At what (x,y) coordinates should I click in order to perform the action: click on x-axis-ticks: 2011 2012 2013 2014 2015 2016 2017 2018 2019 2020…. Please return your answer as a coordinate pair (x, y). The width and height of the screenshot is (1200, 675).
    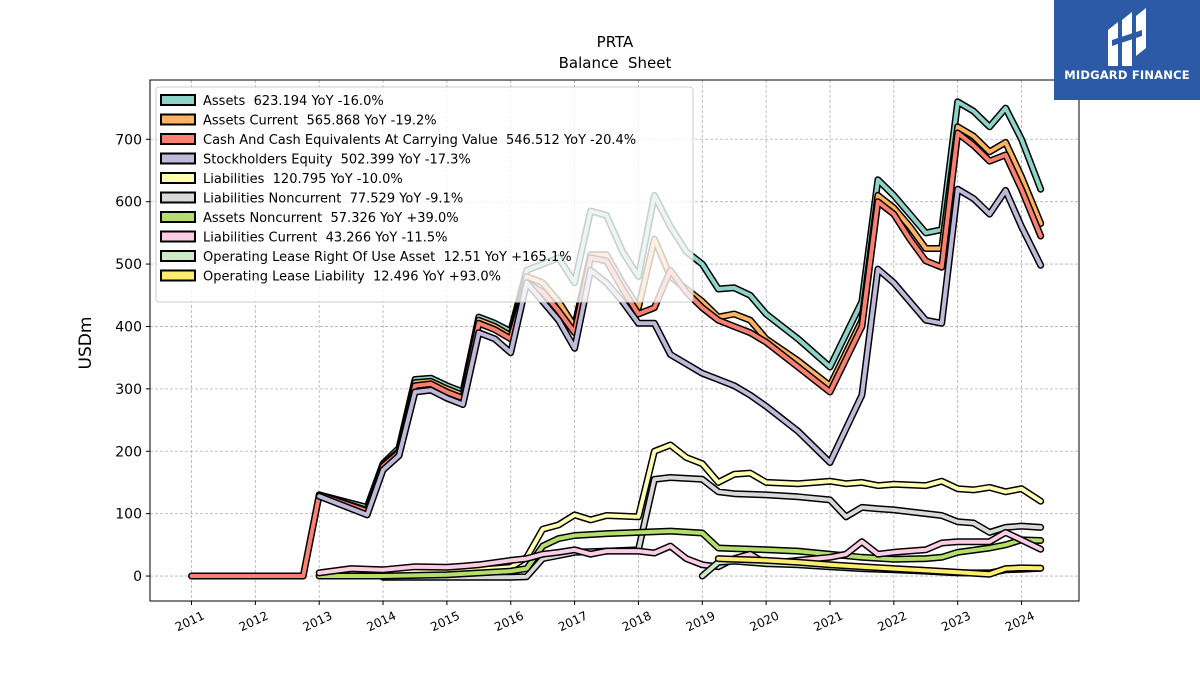
    Looking at the image, I should click on (605, 617).